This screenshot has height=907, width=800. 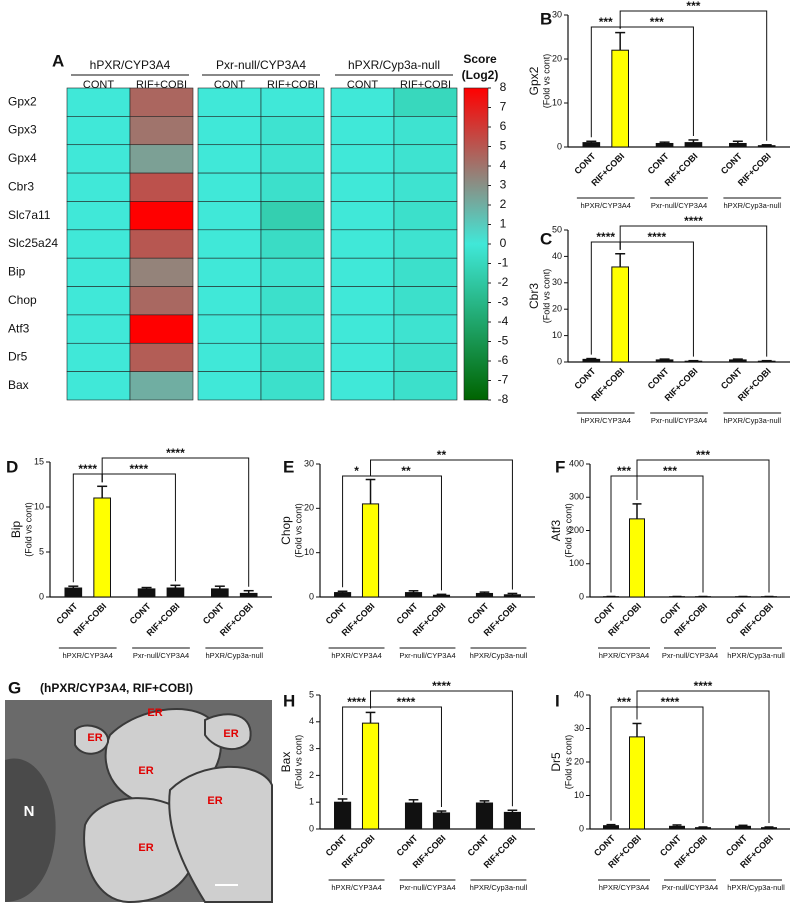 I want to click on panel-letter: H, so click(x=289, y=700).